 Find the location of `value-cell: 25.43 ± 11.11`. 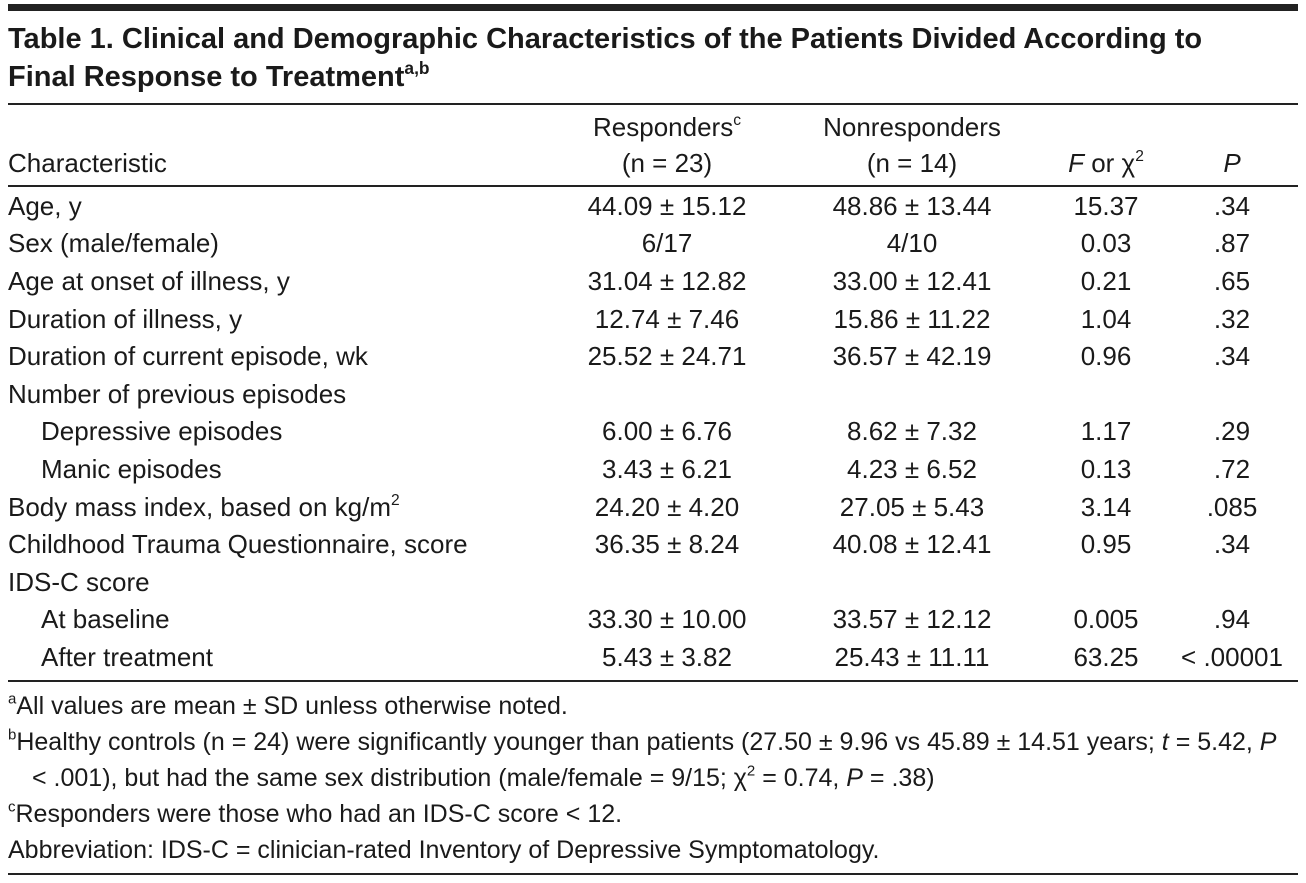

value-cell: 25.43 ± 11.11 is located at coordinates (912, 660).